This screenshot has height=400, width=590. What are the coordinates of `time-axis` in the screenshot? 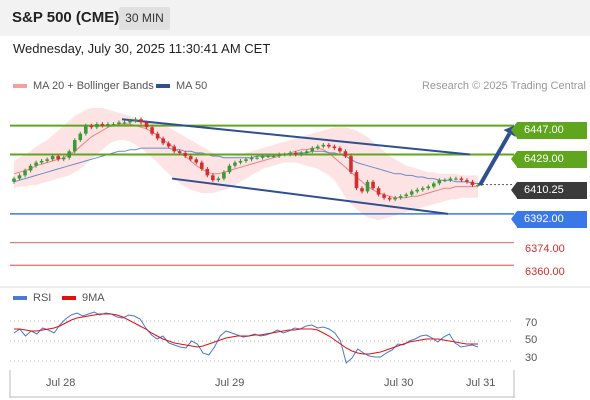 It's located at (262, 384).